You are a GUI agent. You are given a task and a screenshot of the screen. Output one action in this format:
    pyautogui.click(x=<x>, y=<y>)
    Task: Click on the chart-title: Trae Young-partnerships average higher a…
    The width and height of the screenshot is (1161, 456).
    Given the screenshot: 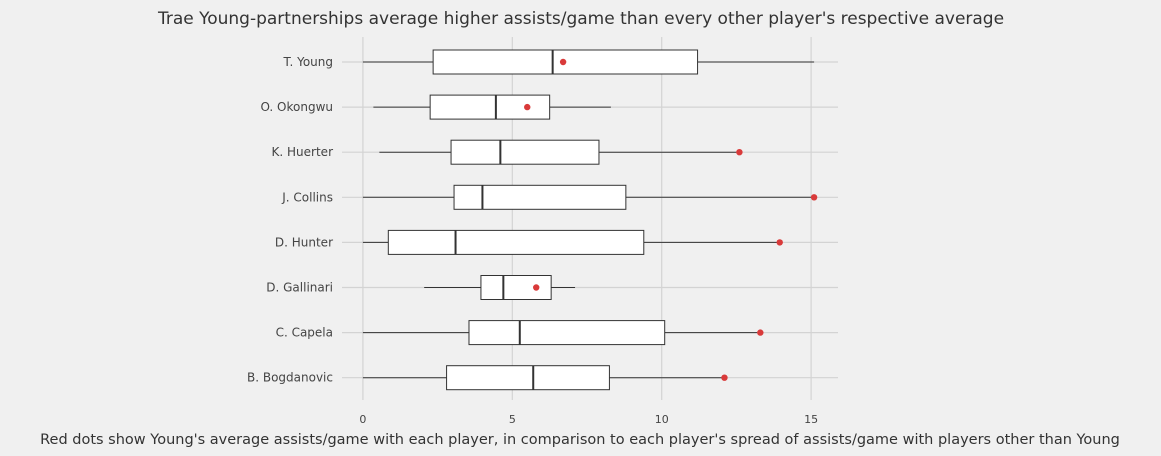 What is the action you would take?
    pyautogui.click(x=580, y=19)
    